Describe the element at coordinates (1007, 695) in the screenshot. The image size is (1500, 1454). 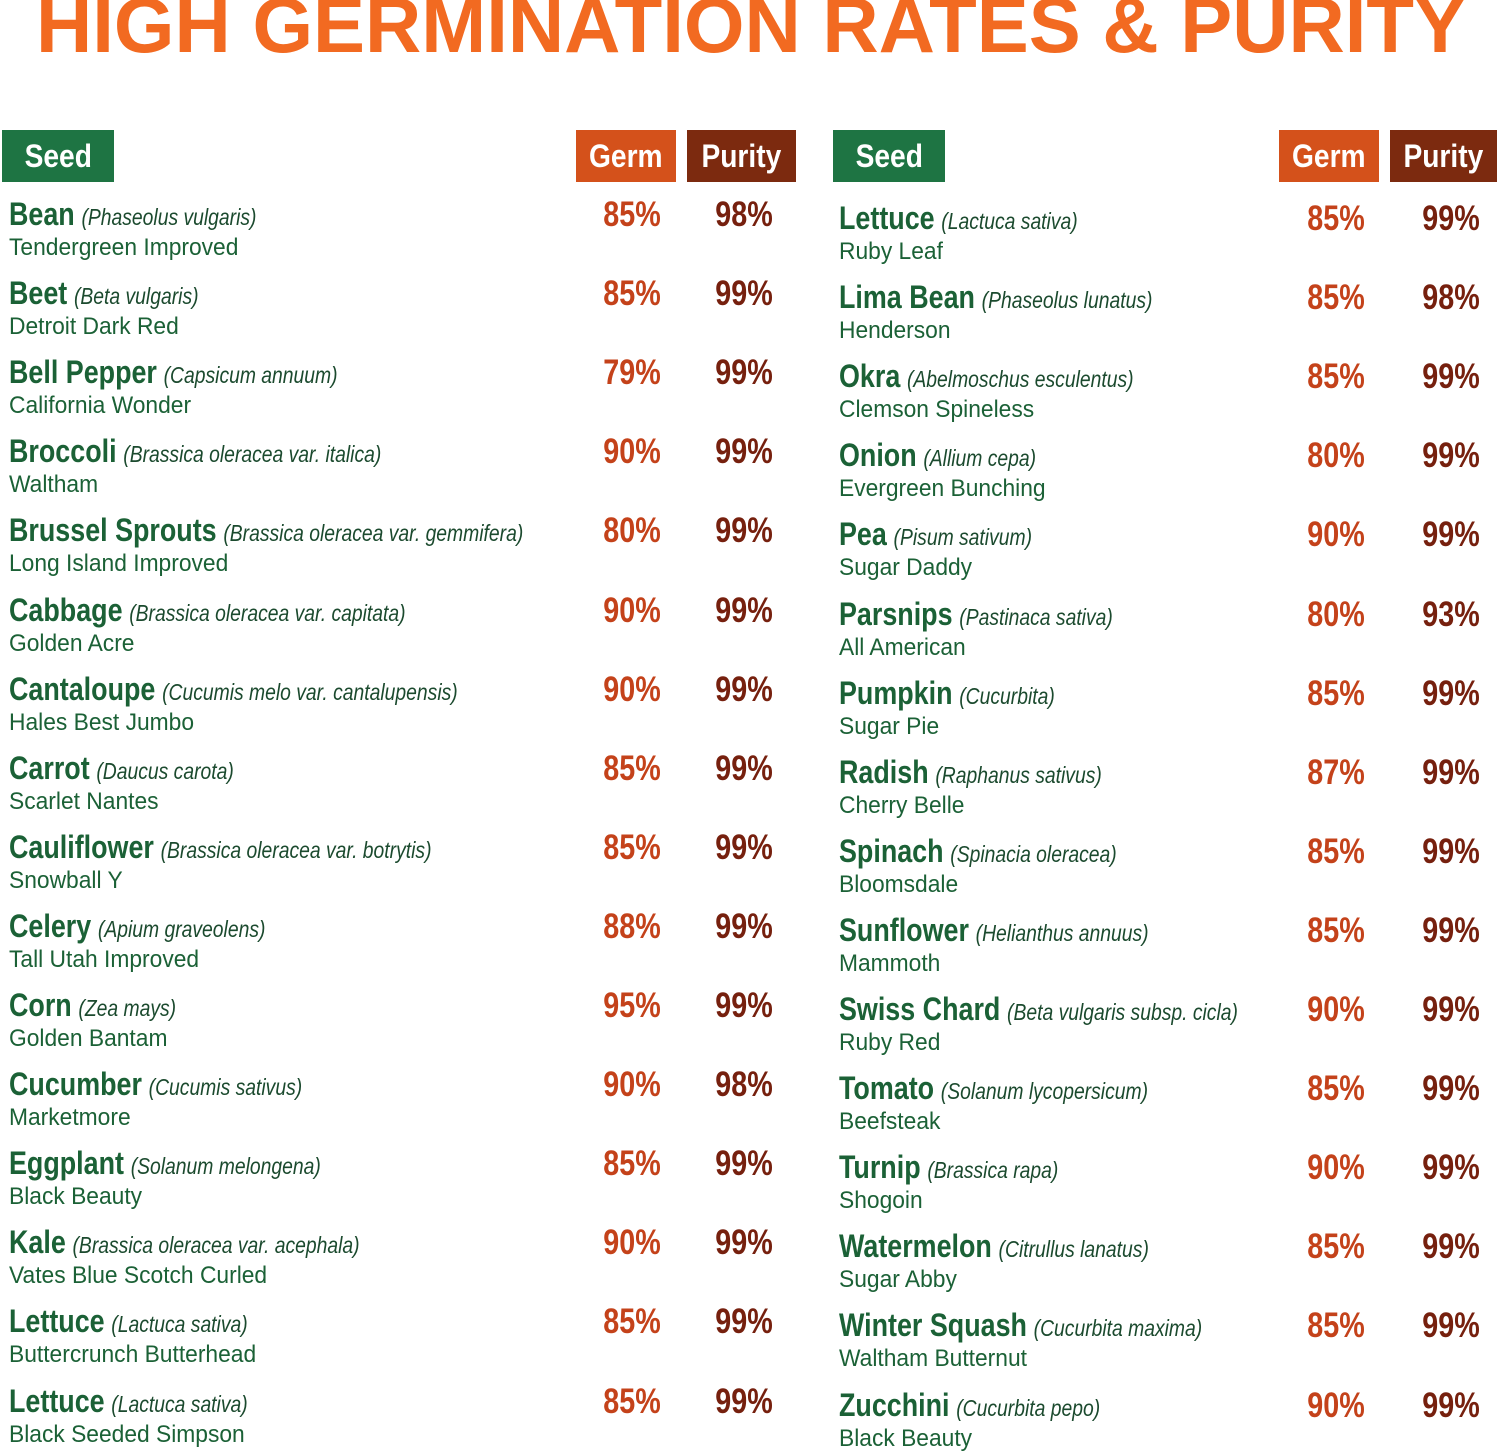
I see `scientific-name: (Cucurbita)` at that location.